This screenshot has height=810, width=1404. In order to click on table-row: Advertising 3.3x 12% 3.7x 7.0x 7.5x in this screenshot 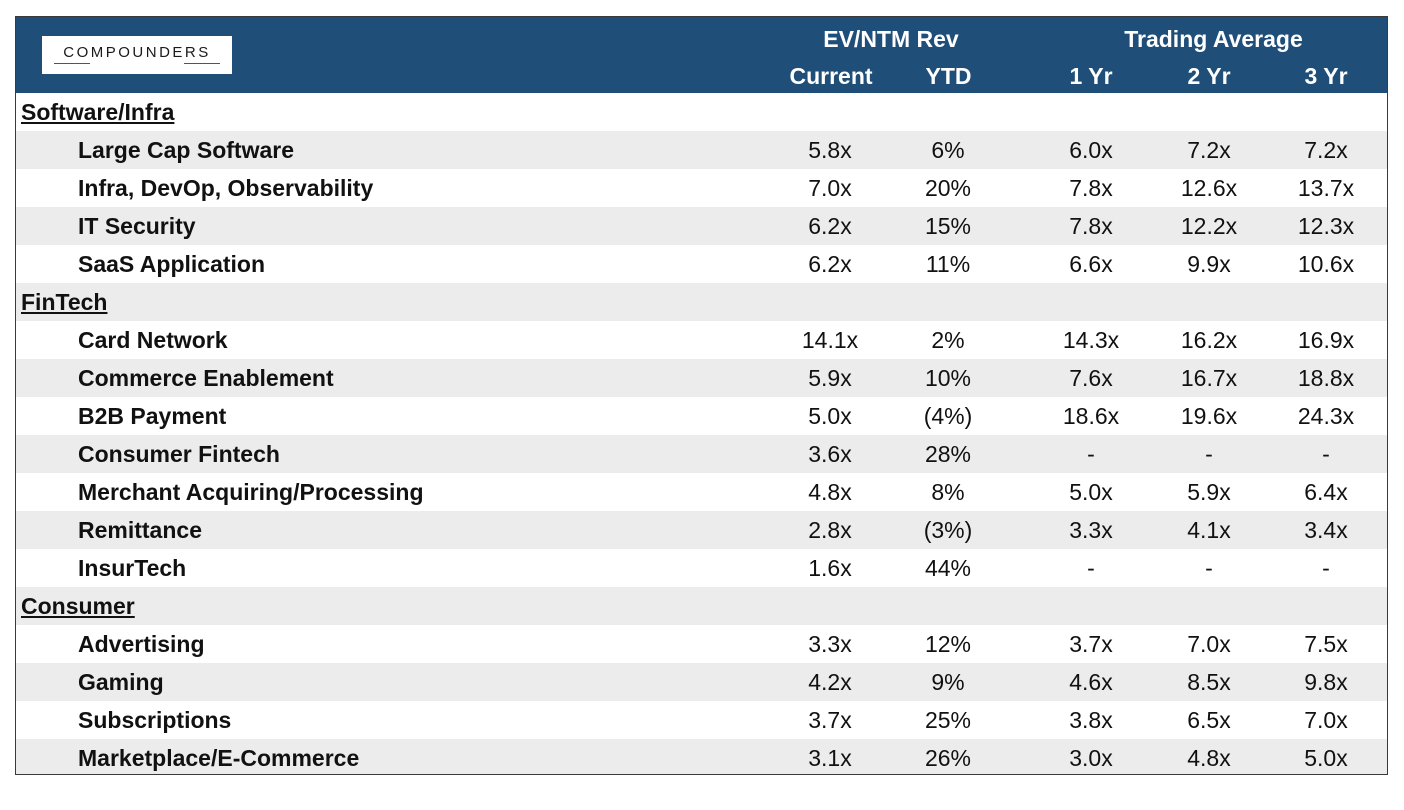, I will do `click(701, 644)`.